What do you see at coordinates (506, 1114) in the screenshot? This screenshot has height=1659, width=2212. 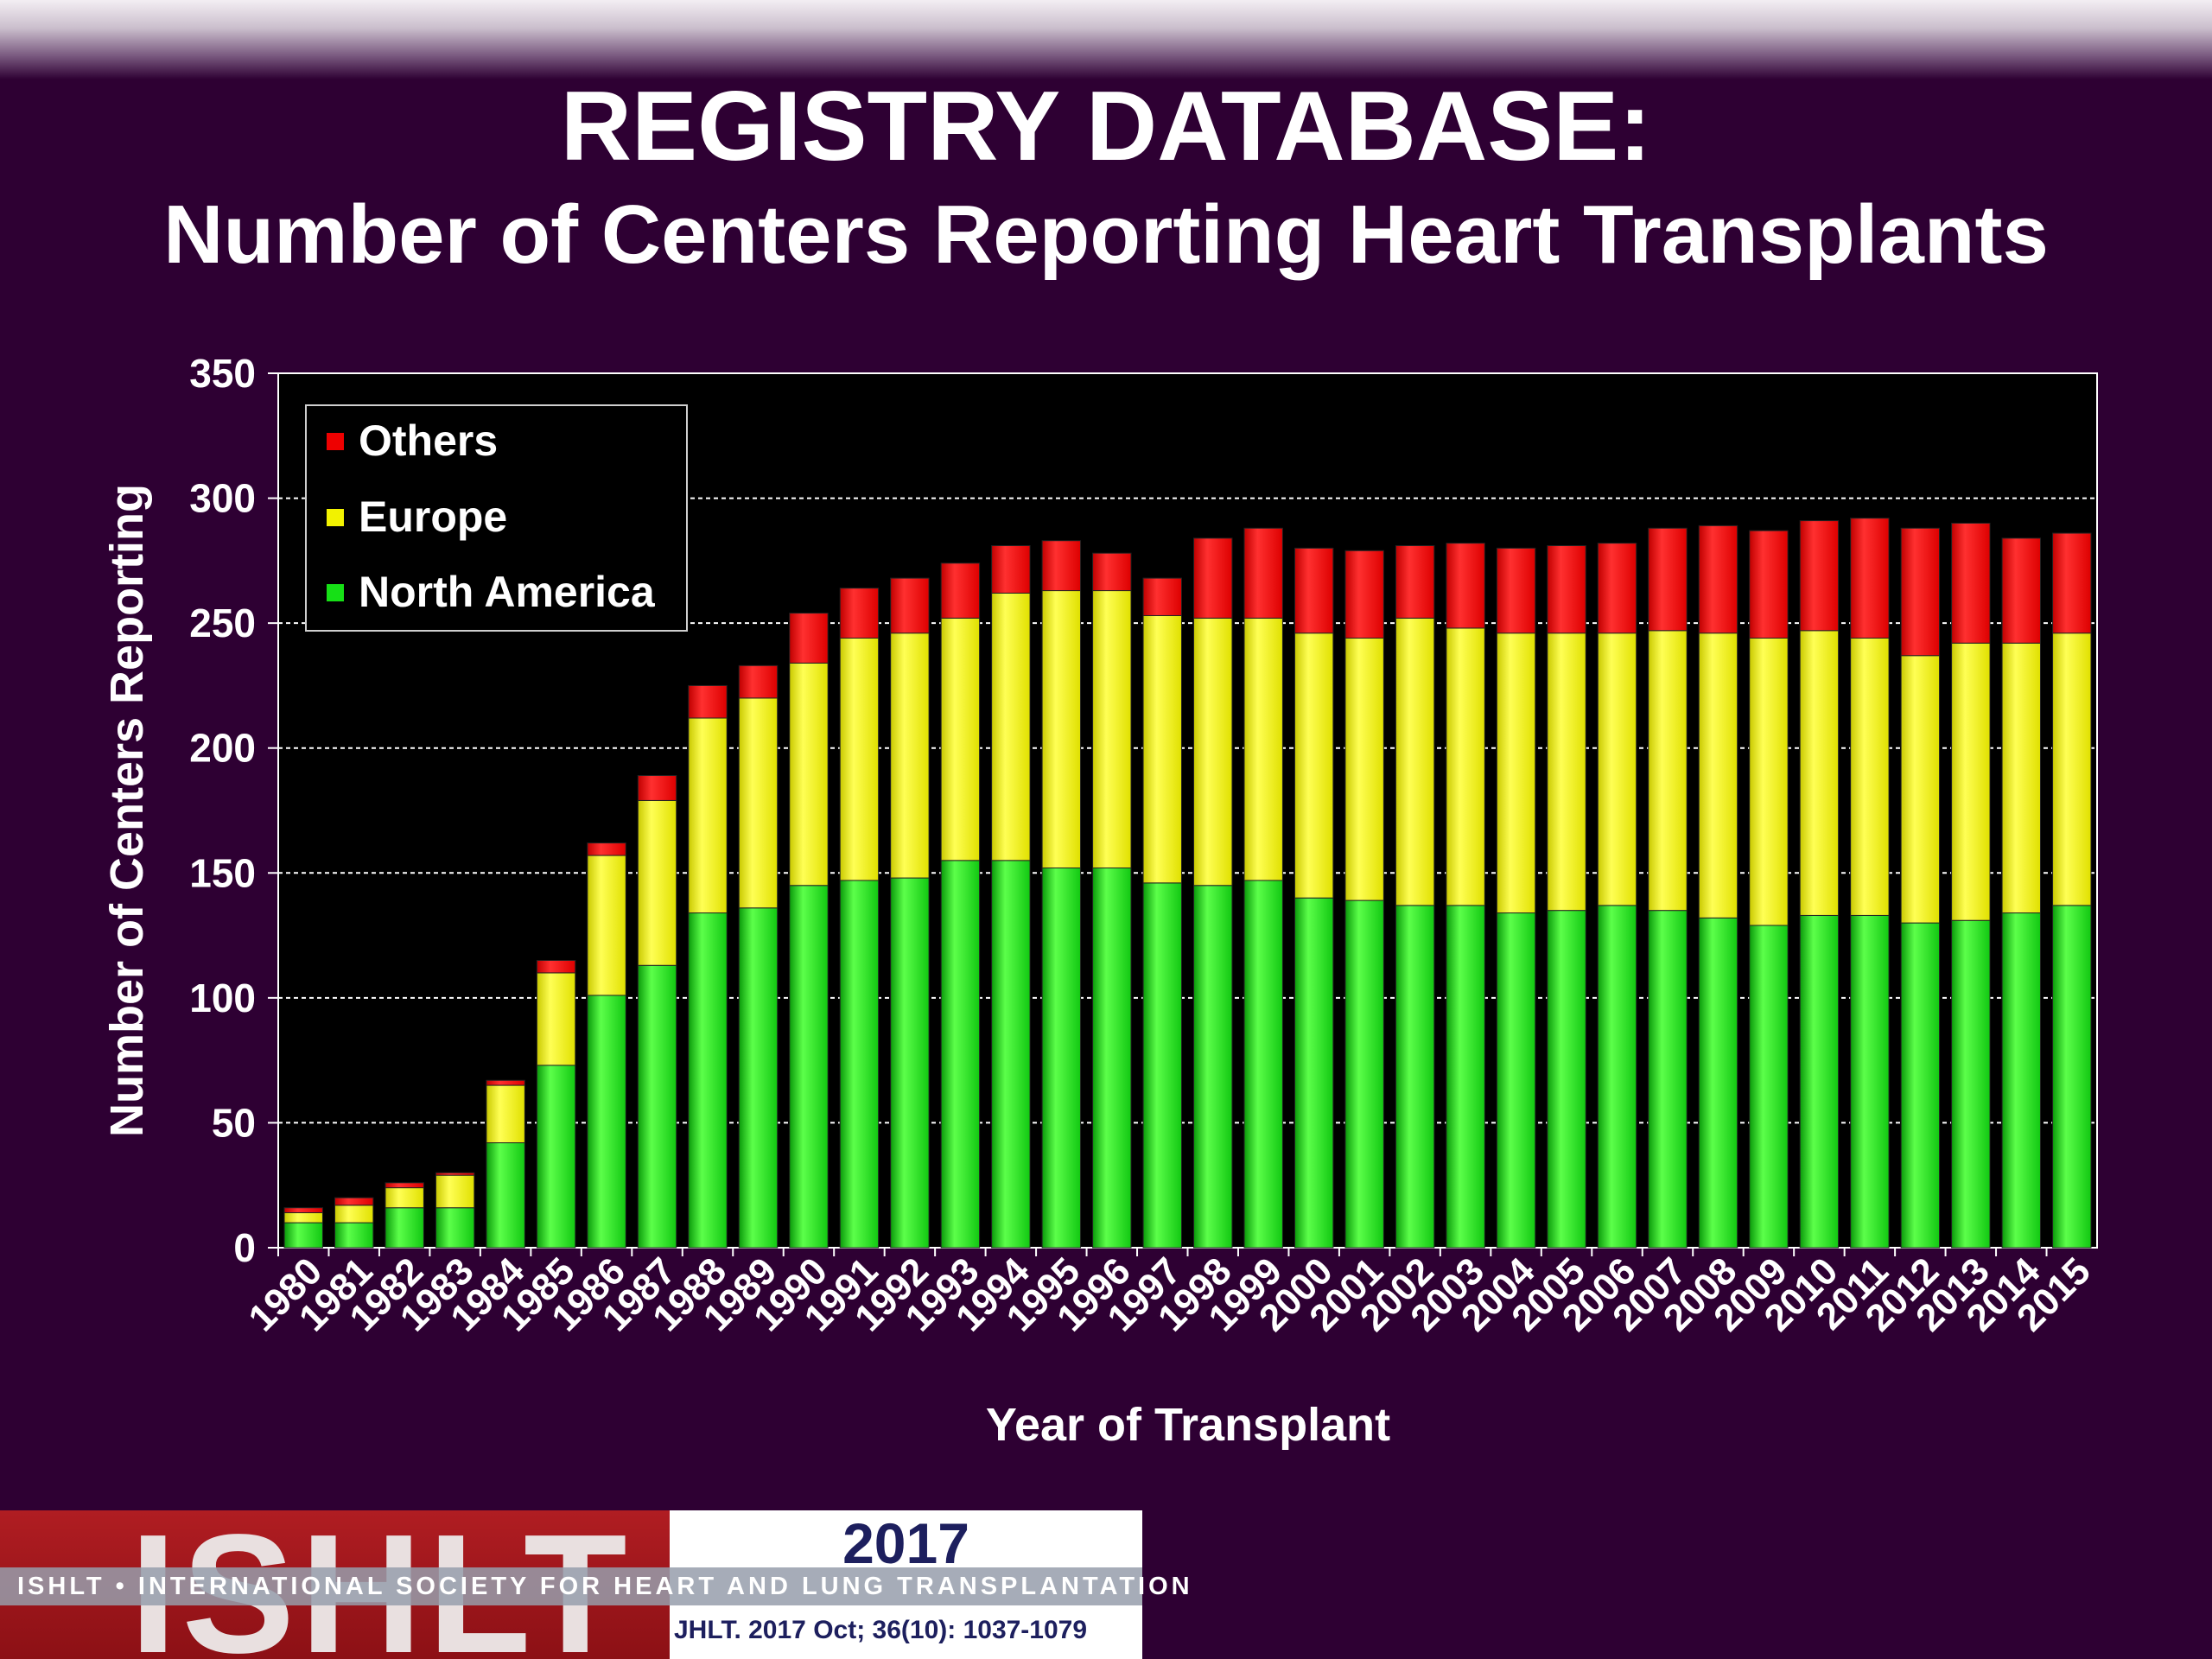 I see `bar-europe-1984` at bounding box center [506, 1114].